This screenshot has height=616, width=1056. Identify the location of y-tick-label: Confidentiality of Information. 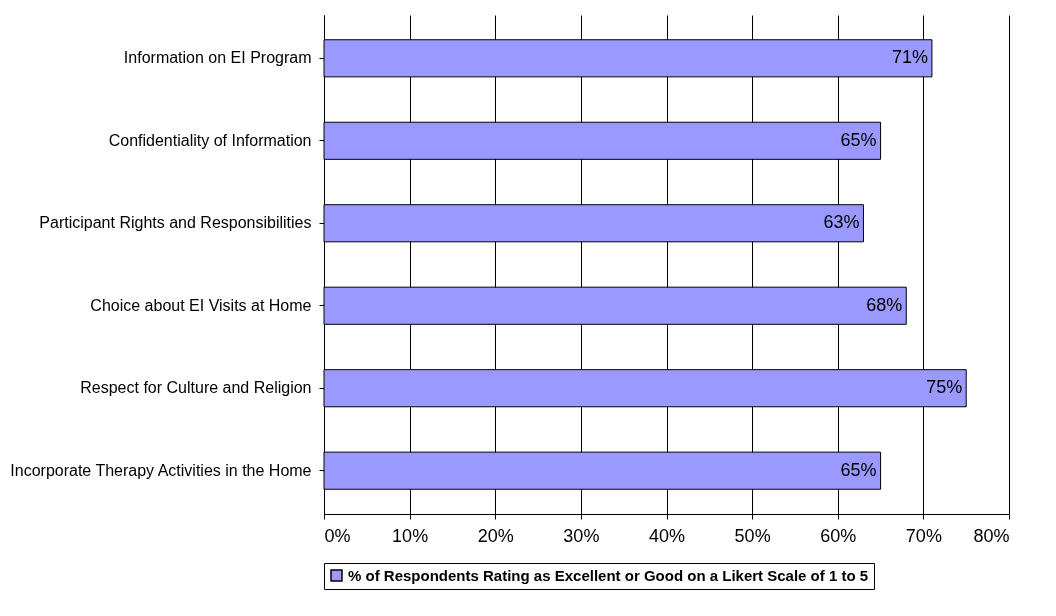
(210, 140).